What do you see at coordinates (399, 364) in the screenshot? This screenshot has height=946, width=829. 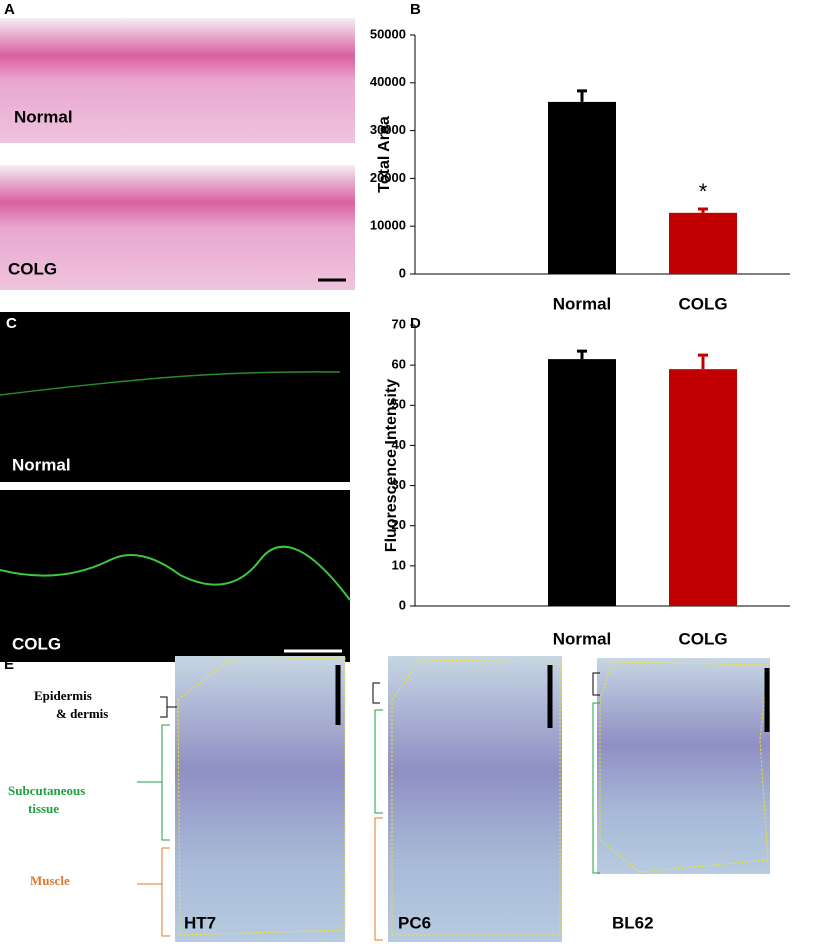 I see `y-tick-label: 60` at bounding box center [399, 364].